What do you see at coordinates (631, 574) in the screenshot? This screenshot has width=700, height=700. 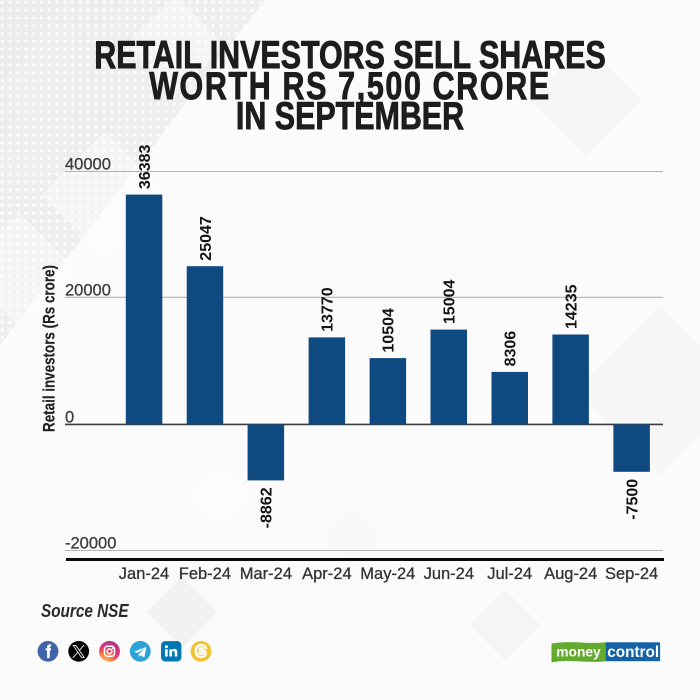 I see `svg-text: Sep-24` at bounding box center [631, 574].